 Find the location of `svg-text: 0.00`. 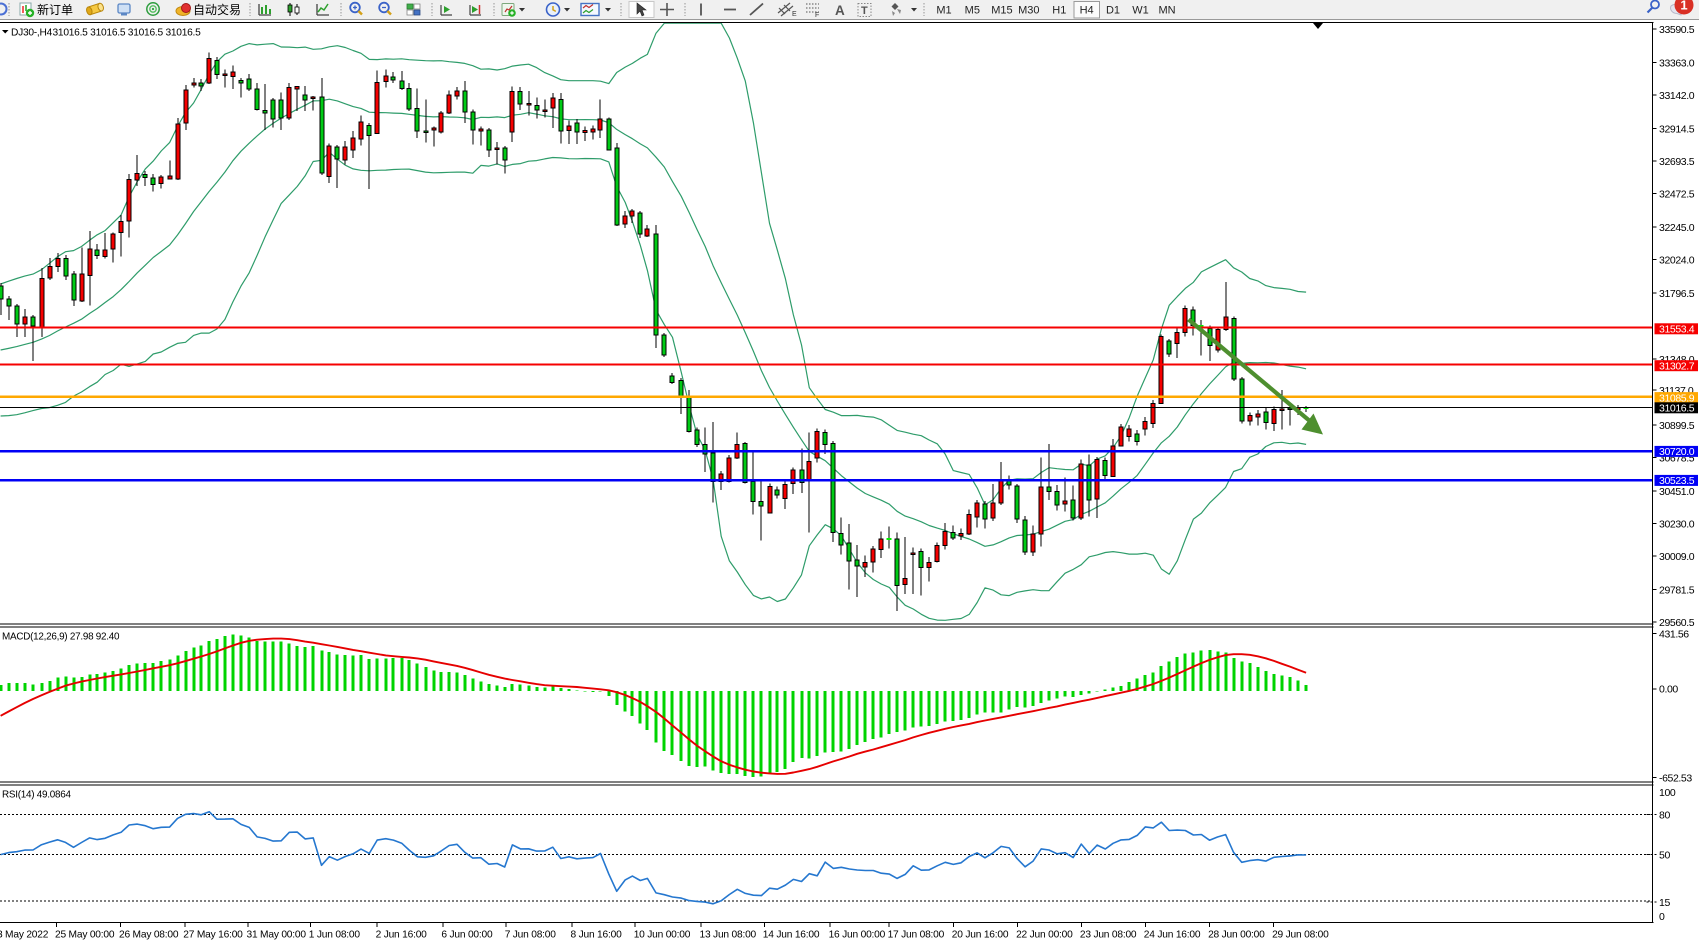

svg-text: 0.00 is located at coordinates (1668, 690).